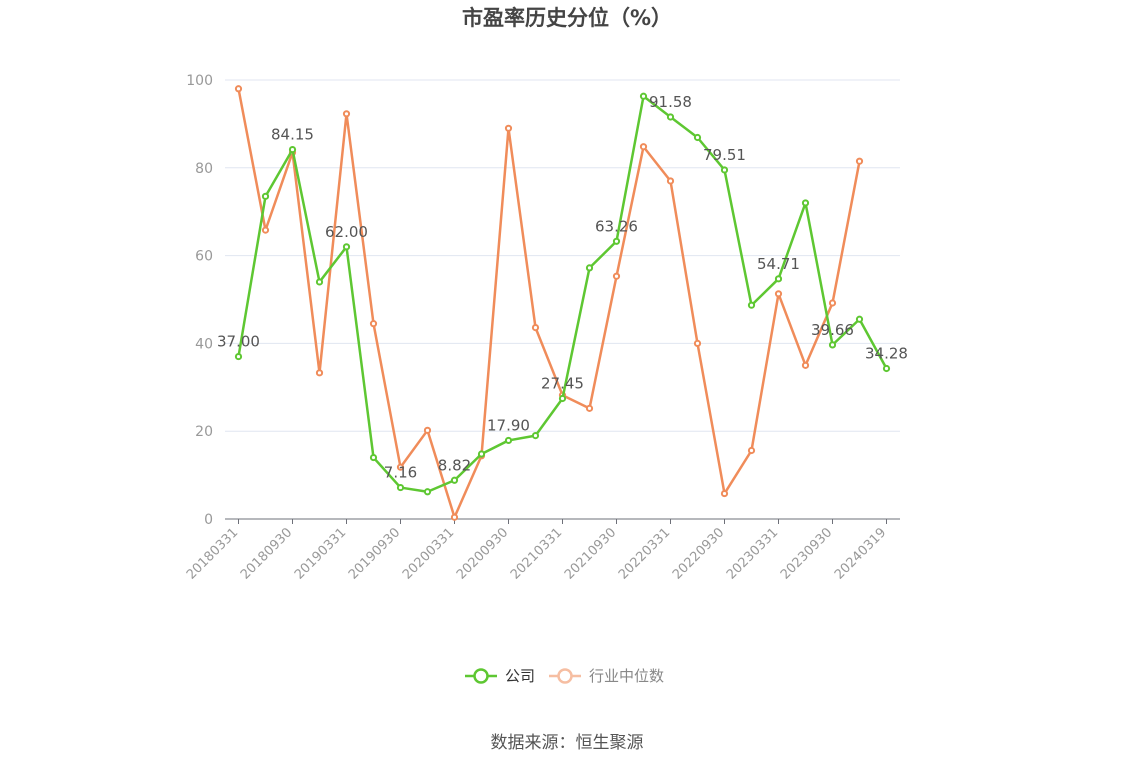 Image resolution: width=1134 pixels, height=766 pixels. I want to click on data-label: 17.90, so click(508, 425).